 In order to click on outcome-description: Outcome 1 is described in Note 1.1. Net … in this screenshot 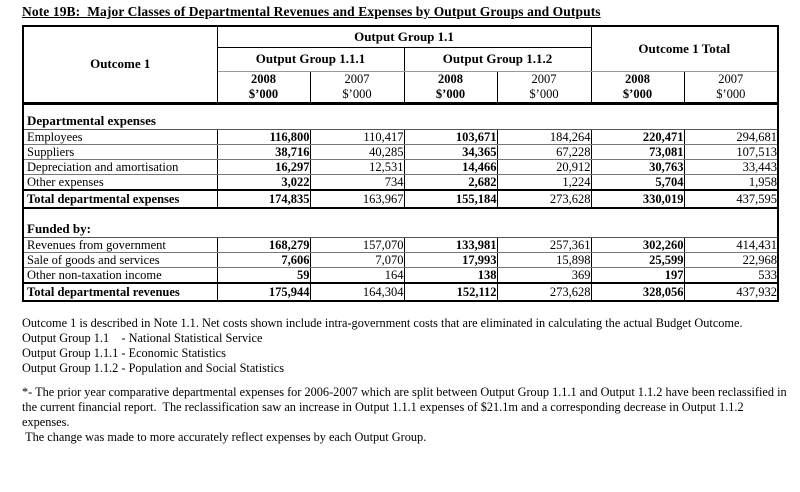, I will do `click(407, 346)`.